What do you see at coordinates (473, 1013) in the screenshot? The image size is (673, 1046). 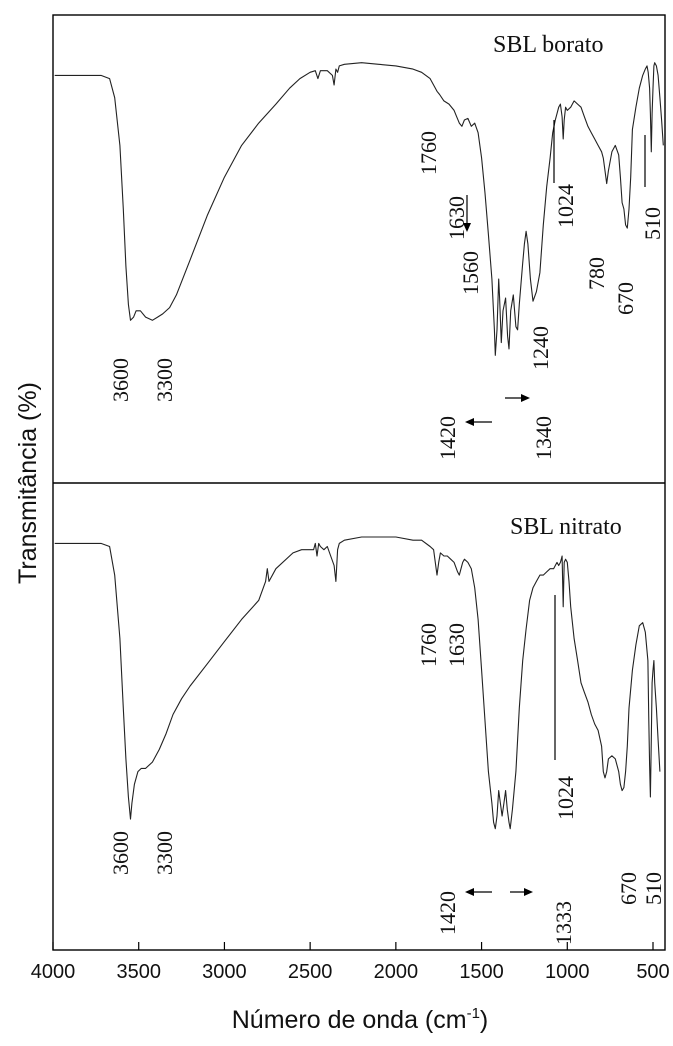 I see `x-axis-title-superscript: -1` at bounding box center [473, 1013].